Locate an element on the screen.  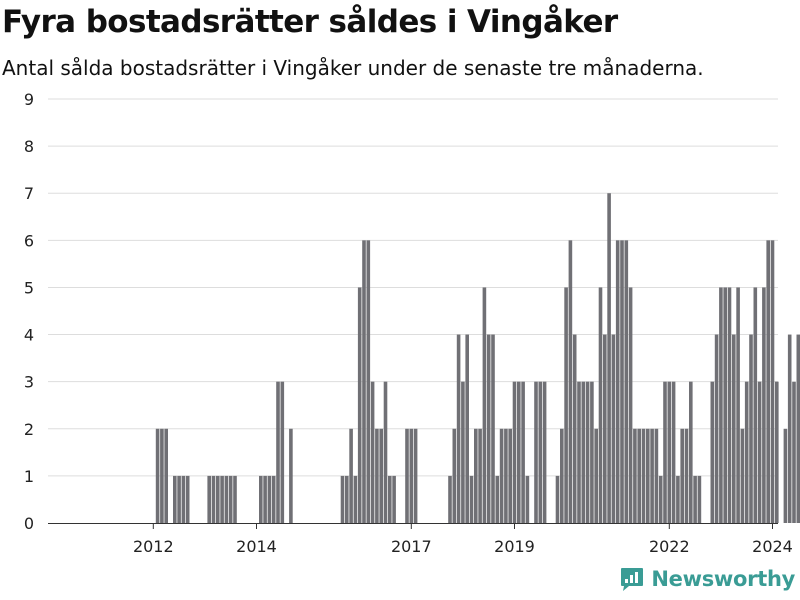
x-tick-label: 2022 is located at coordinates (669, 546).